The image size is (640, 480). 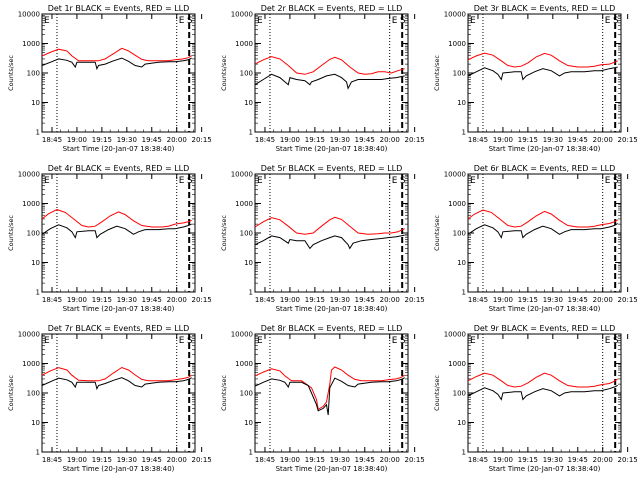 I want to click on plot-title: Det 8r BLACK = Events, RED = LLD, so click(x=332, y=328).